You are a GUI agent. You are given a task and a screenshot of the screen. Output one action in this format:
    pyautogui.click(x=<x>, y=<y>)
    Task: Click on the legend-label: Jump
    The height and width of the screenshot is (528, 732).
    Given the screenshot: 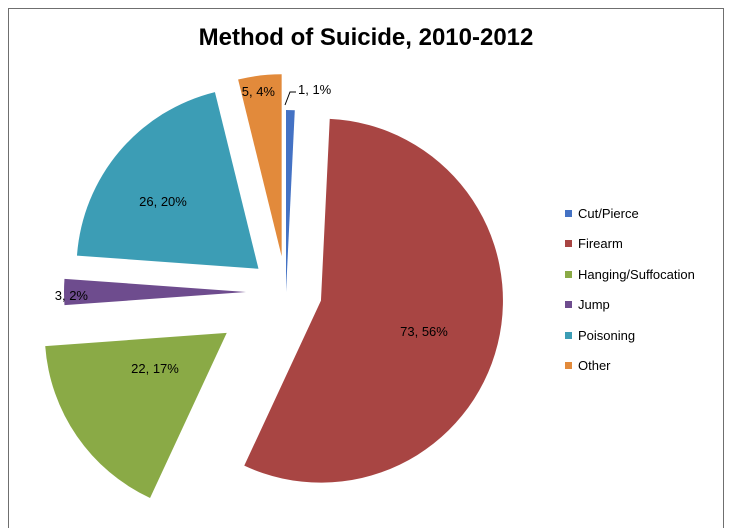 What is the action you would take?
    pyautogui.click(x=594, y=305)
    